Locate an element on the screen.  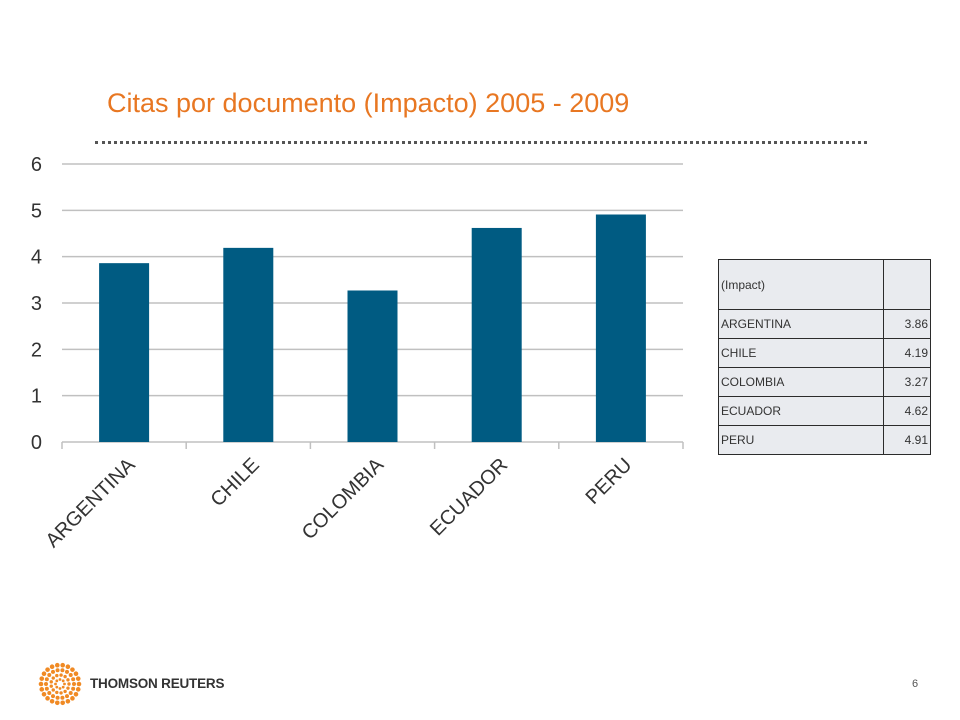
table-row: ECUADOR 4.62 is located at coordinates (824, 411).